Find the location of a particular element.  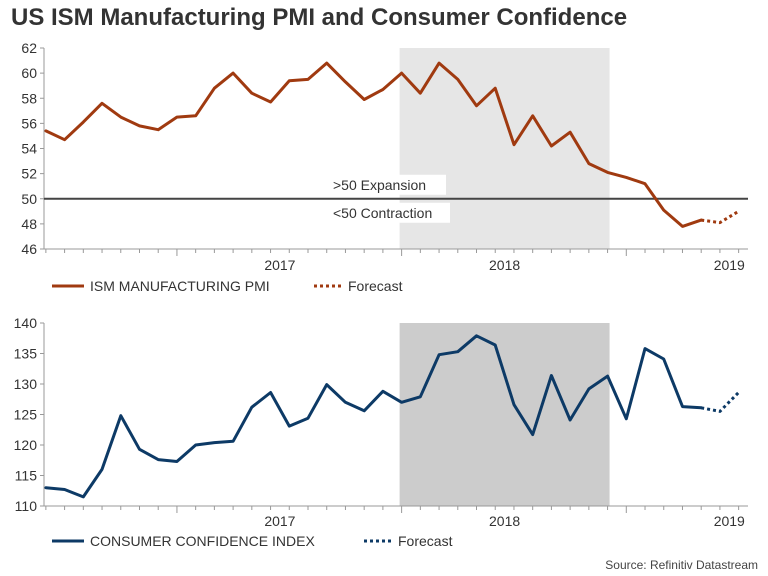

cci-y-tick-label: 115 is located at coordinates (26, 476).